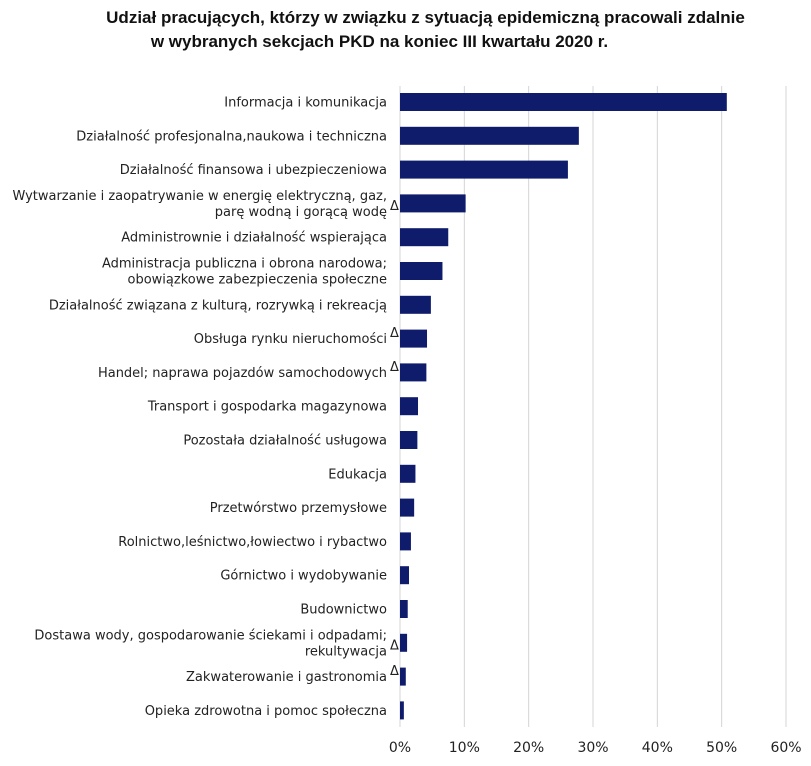 This screenshot has height=766, width=811. What do you see at coordinates (357, 474) in the screenshot?
I see `category-label: Edukacja` at bounding box center [357, 474].